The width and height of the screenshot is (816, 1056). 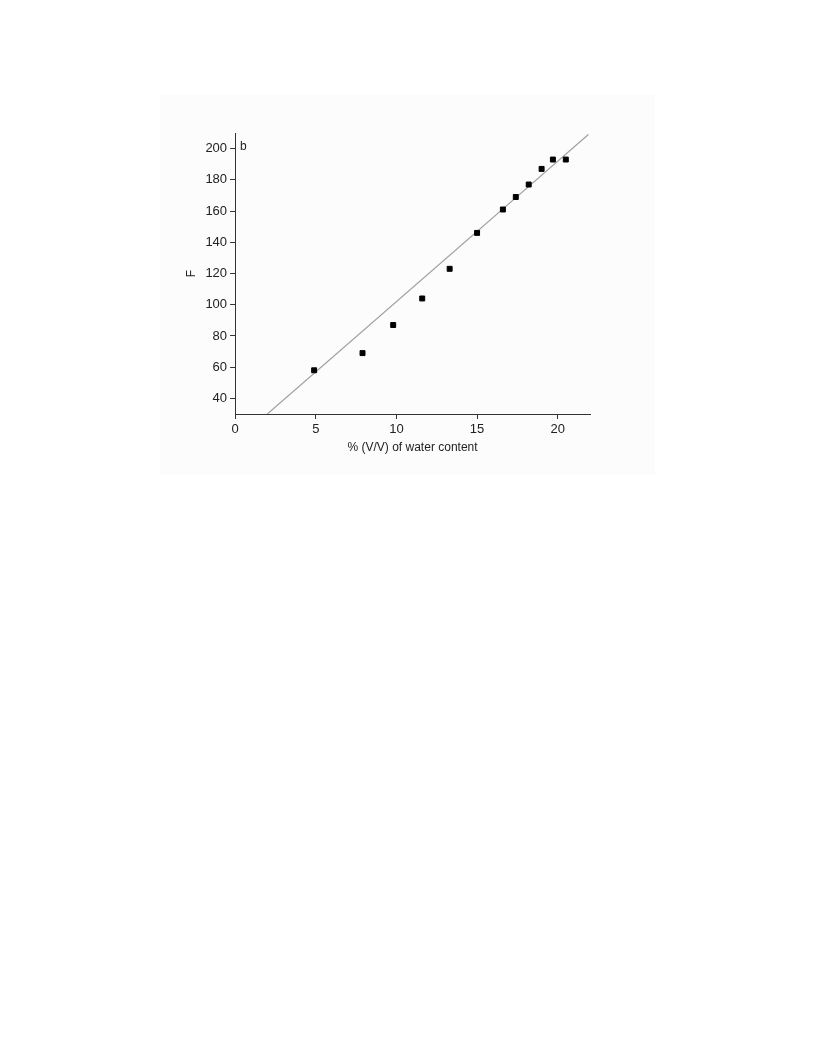 What do you see at coordinates (477, 429) in the screenshot?
I see `x-tick-label: 15` at bounding box center [477, 429].